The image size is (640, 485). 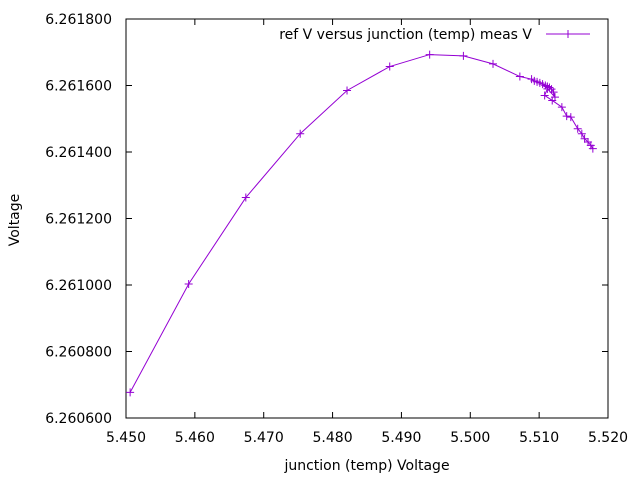 What do you see at coordinates (539, 438) in the screenshot?
I see `x-tick-label: 5.510` at bounding box center [539, 438].